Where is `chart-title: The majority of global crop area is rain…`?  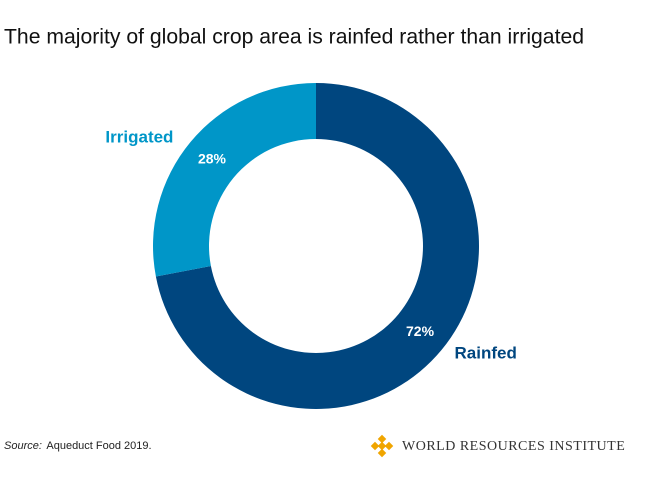 chart-title: The majority of global crop area is rain… is located at coordinates (294, 37).